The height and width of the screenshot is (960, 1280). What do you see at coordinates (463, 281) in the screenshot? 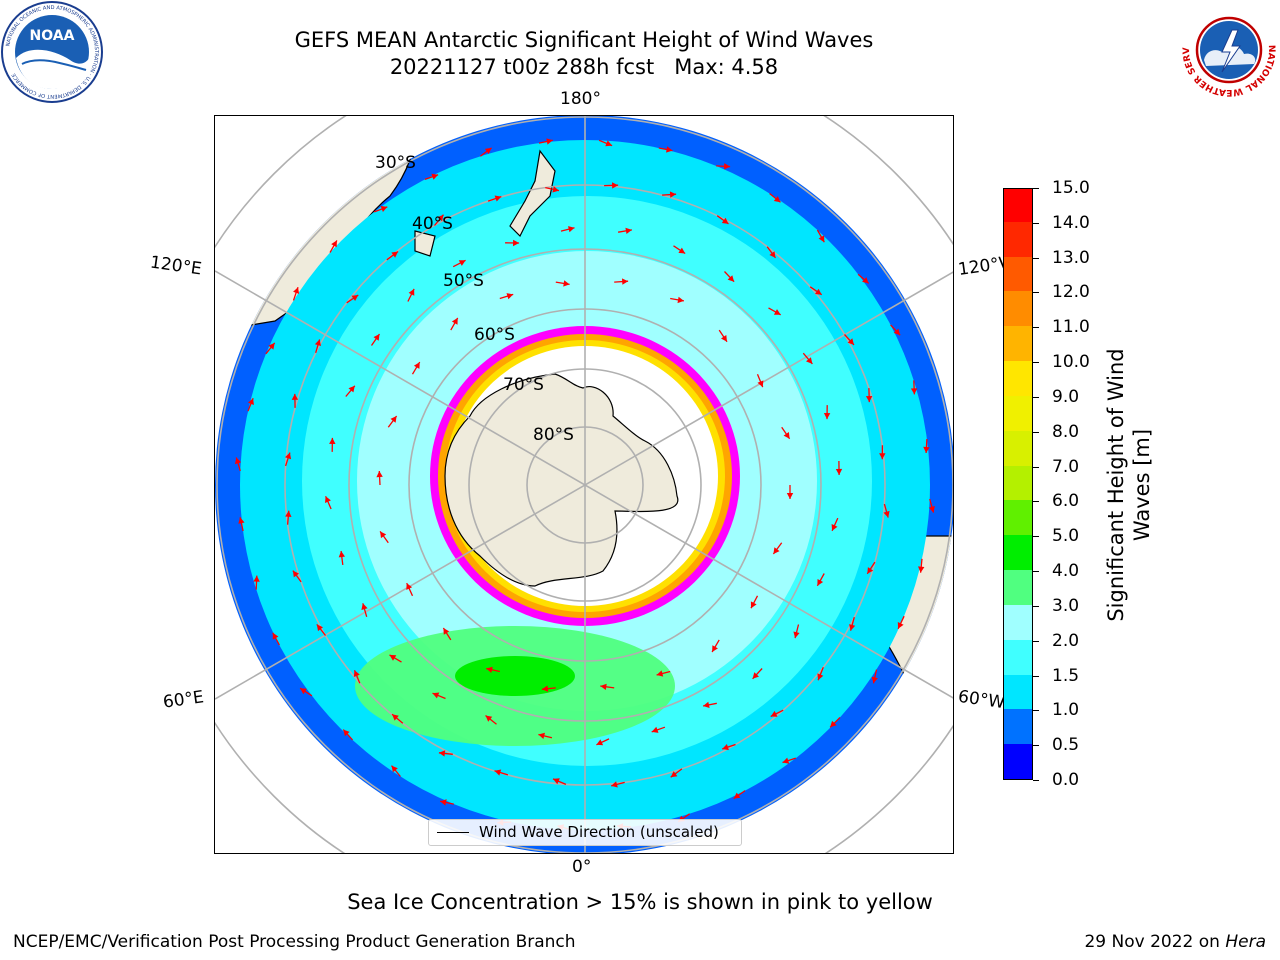
I see `lat-label-50s: 50°S` at bounding box center [463, 281].